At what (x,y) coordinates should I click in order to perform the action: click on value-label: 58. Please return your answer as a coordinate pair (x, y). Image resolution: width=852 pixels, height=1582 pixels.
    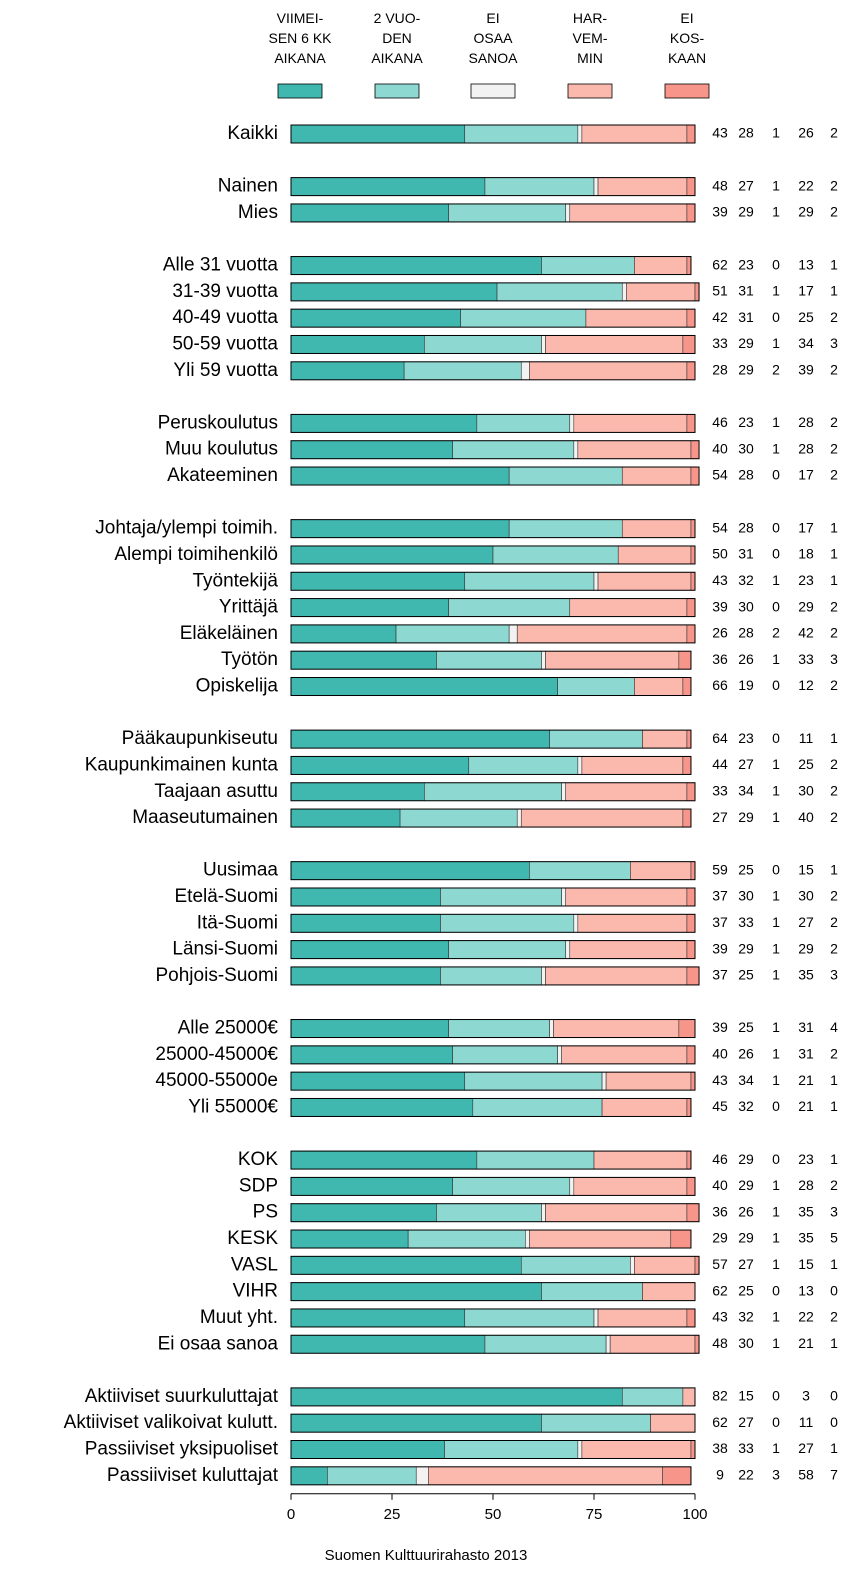
    Looking at the image, I should click on (806, 1475).